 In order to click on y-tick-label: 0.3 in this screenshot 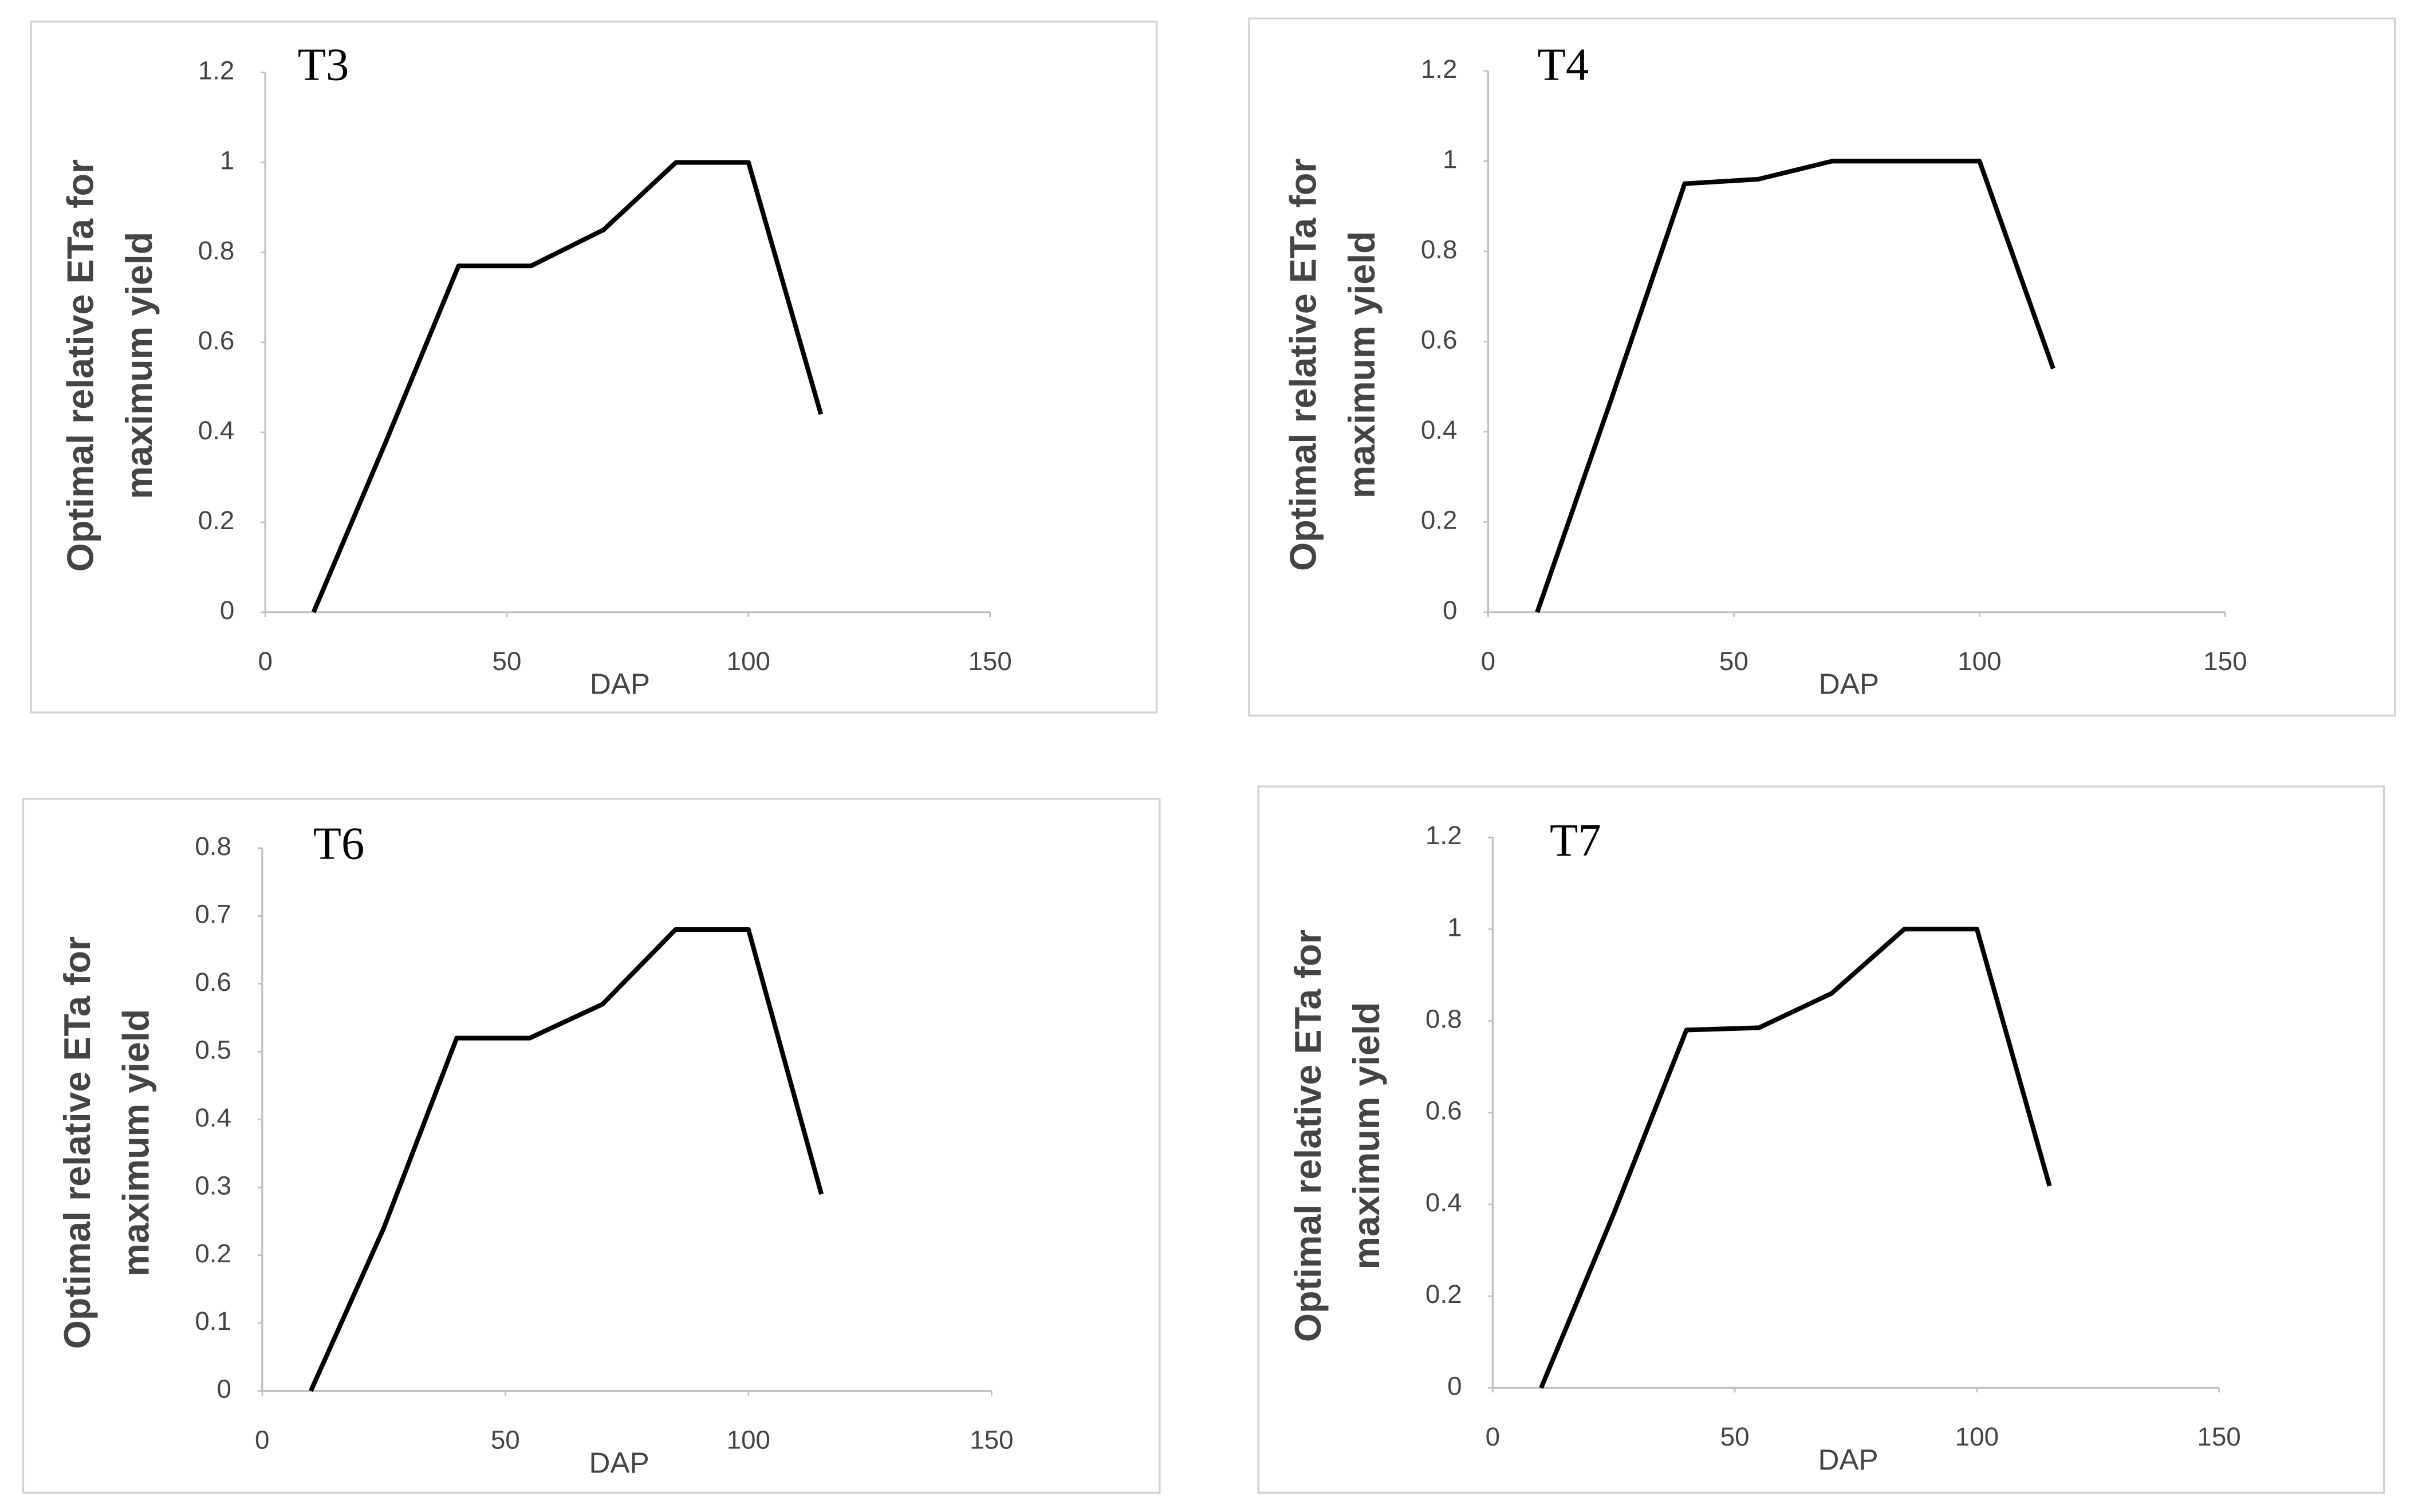, I will do `click(213, 1185)`.